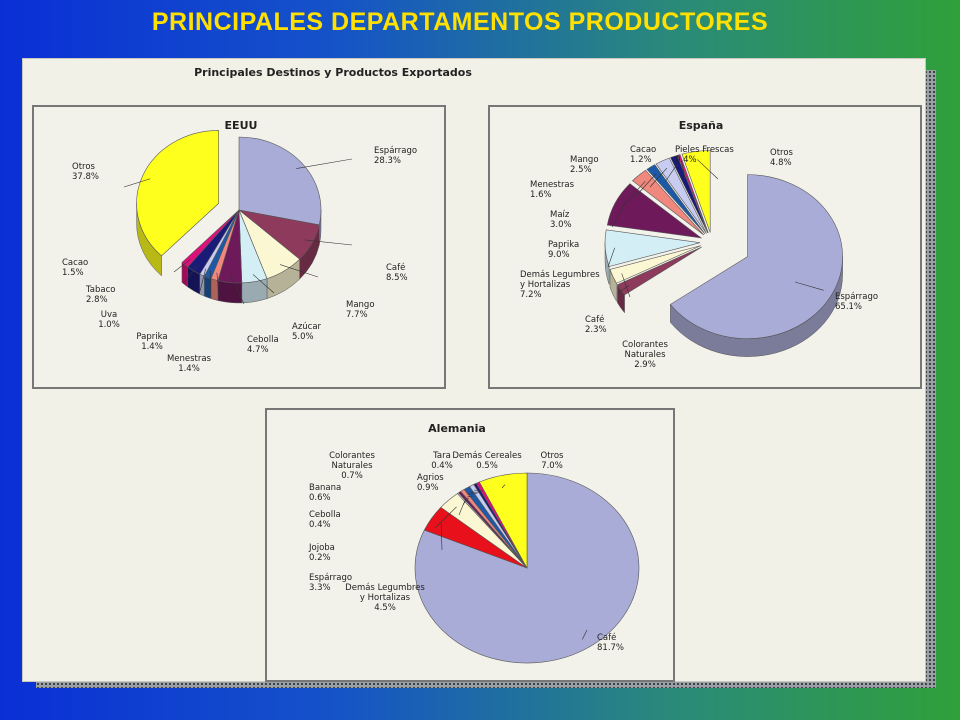  I want to click on pie-slice-espana-colorantes-naturales, so click(655, 264).